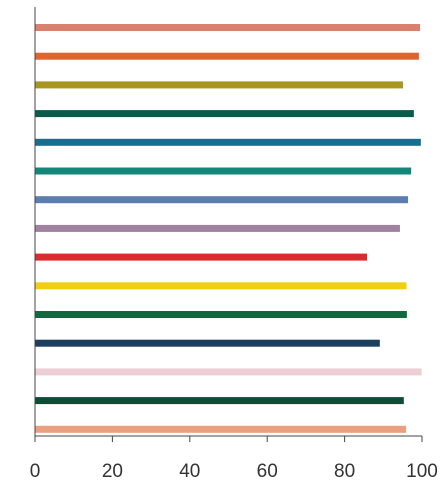 The width and height of the screenshot is (443, 489). Describe the element at coordinates (422, 471) in the screenshot. I see `x-tick-label: 100` at that location.